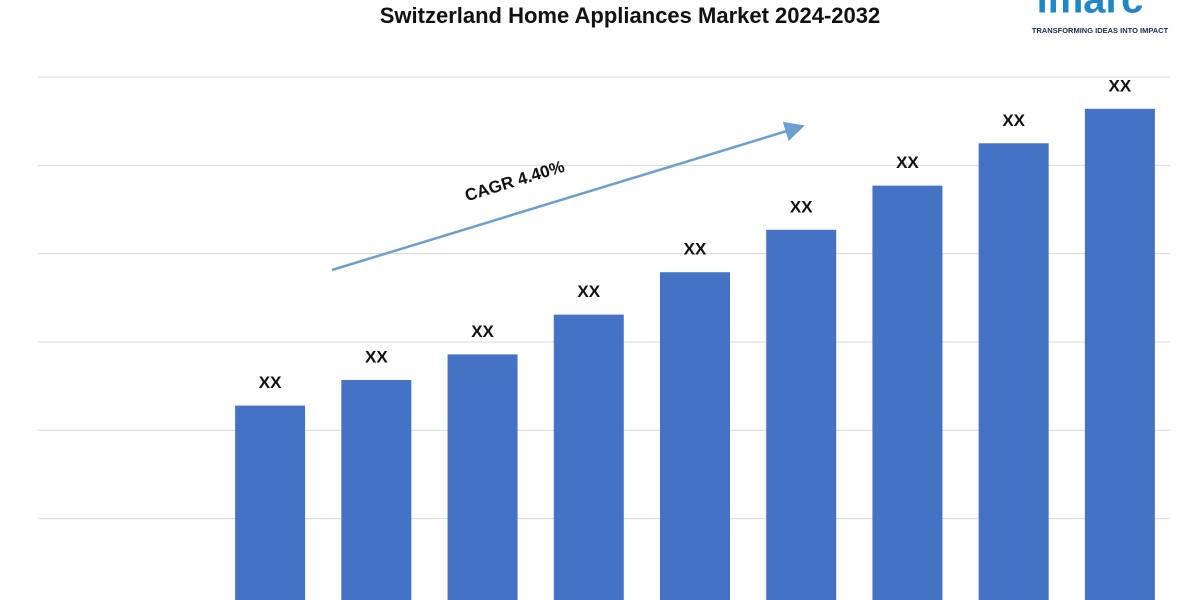  What do you see at coordinates (568, 196) in the screenshot?
I see `trend-arrow` at bounding box center [568, 196].